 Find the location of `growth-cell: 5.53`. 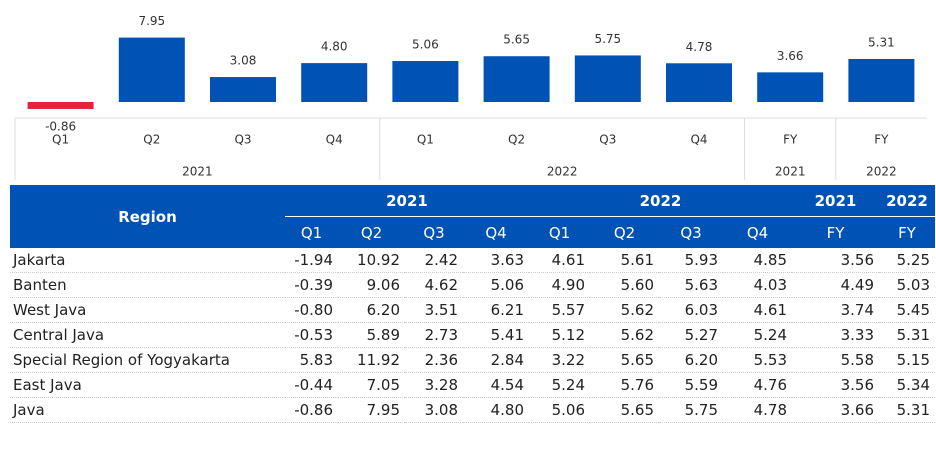

growth-cell: 5.53 is located at coordinates (757, 360).